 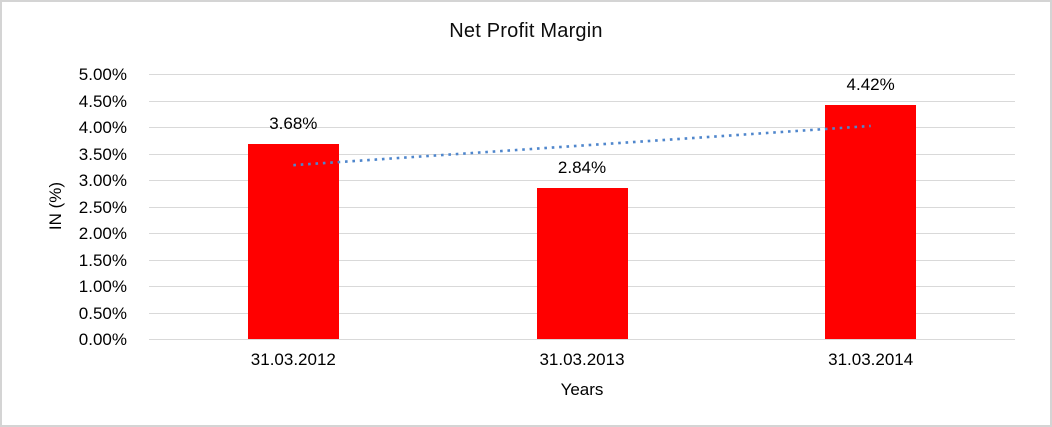 What do you see at coordinates (293, 123) in the screenshot?
I see `data-label: 3.68%` at bounding box center [293, 123].